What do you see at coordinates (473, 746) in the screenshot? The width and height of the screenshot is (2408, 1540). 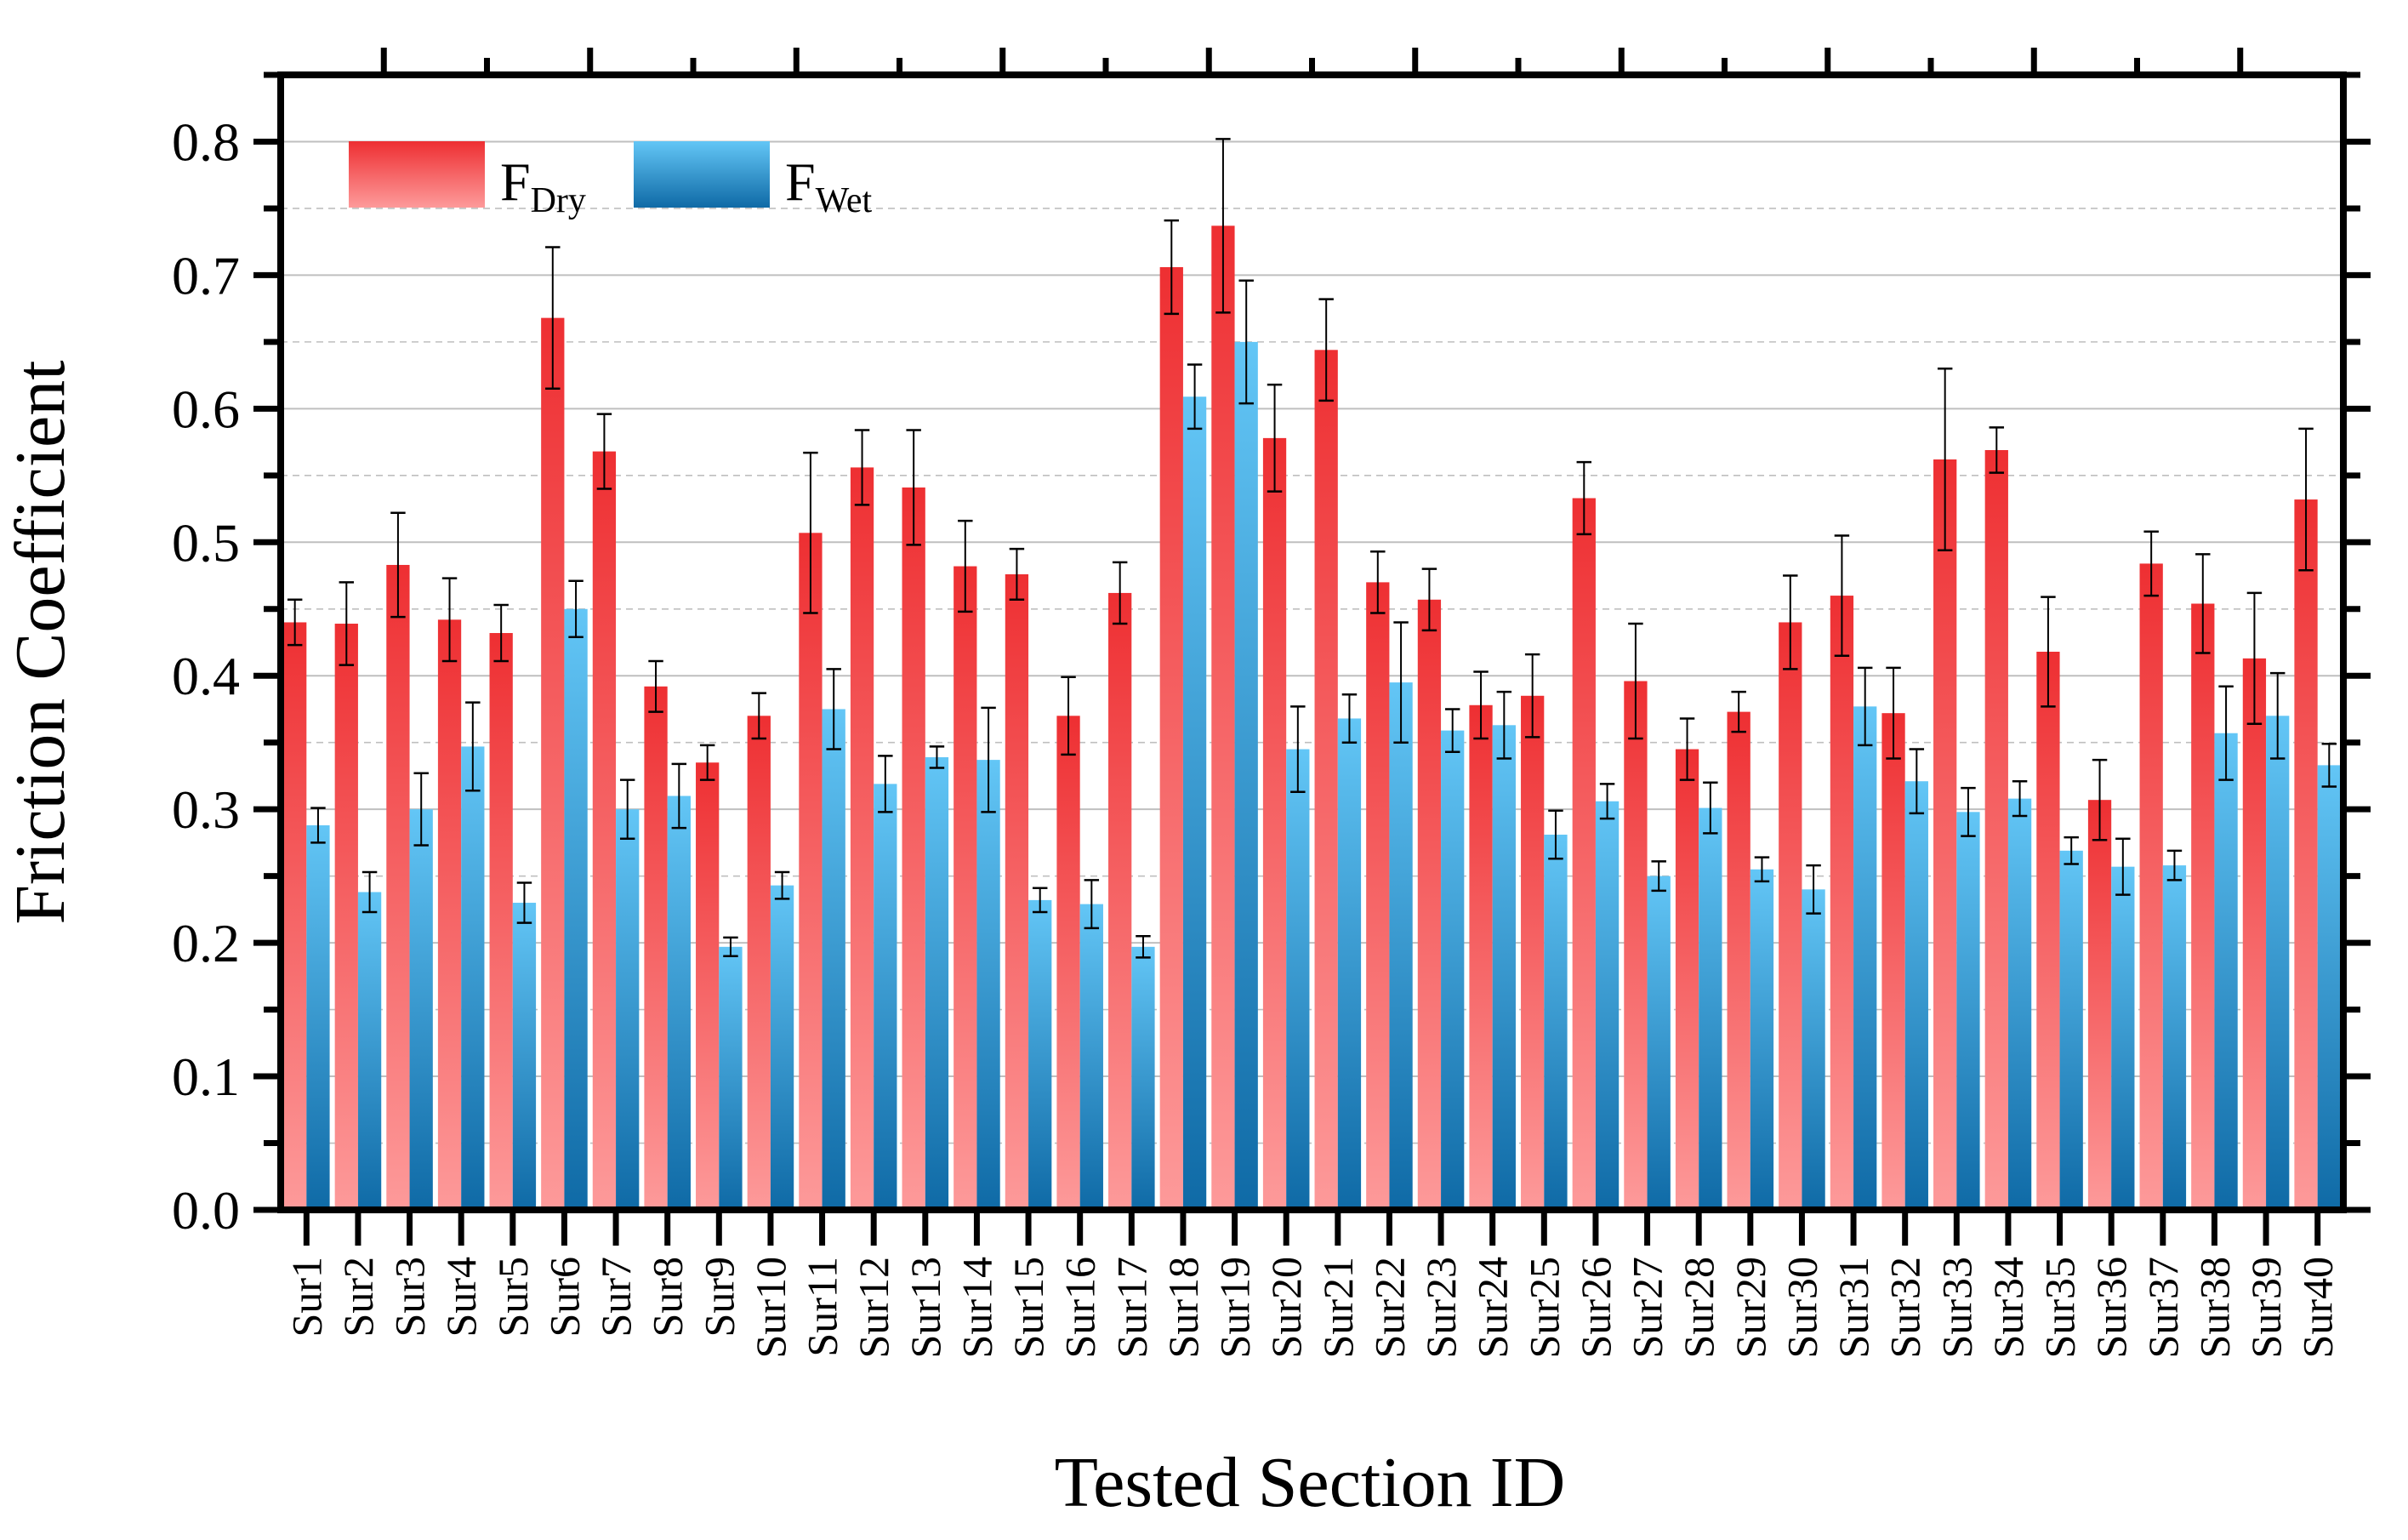 I see `error-bar-wet-sur4` at bounding box center [473, 746].